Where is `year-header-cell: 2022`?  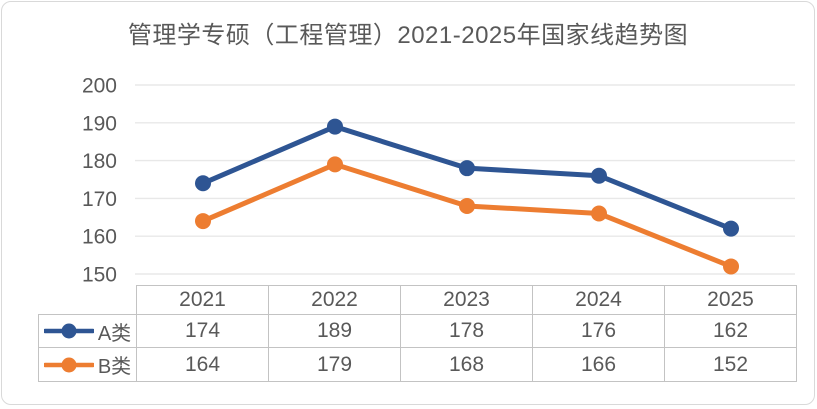
year-header-cell: 2022 is located at coordinates (334, 300).